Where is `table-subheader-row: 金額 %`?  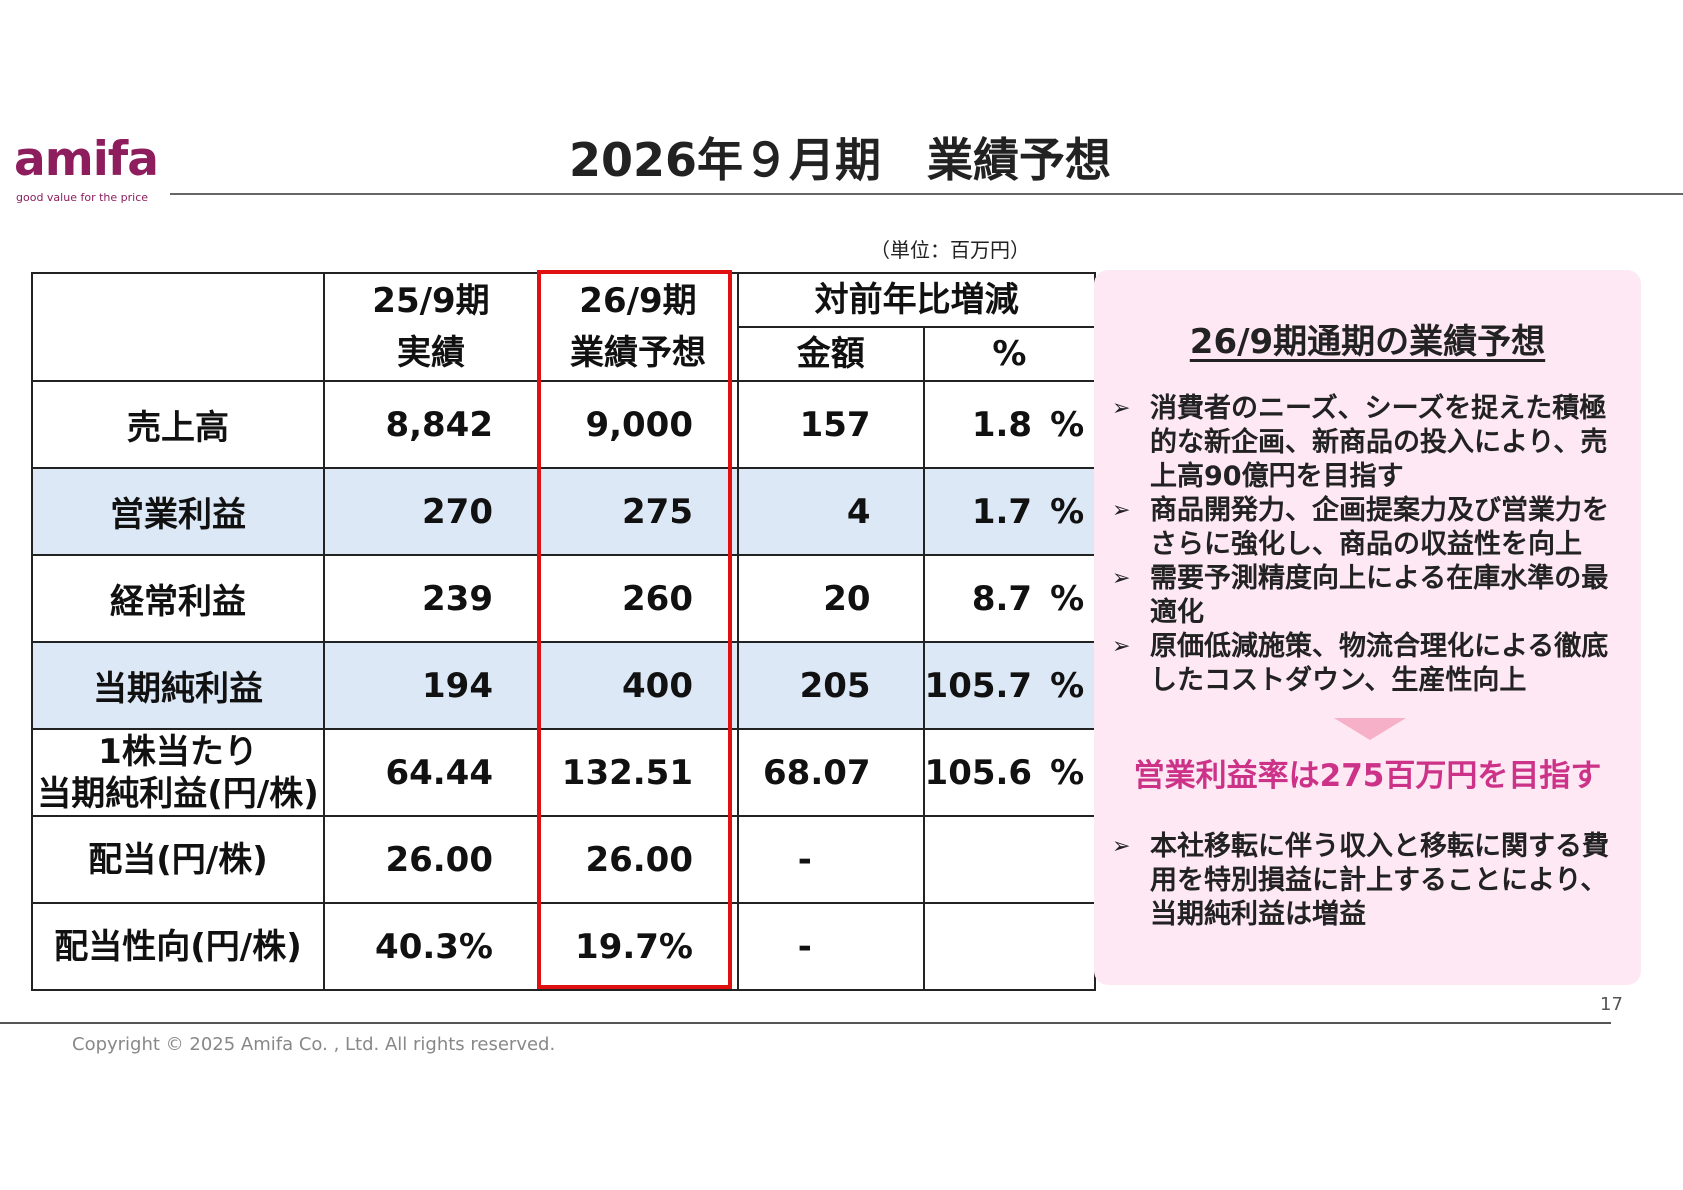 table-subheader-row: 金額 % is located at coordinates (564, 354).